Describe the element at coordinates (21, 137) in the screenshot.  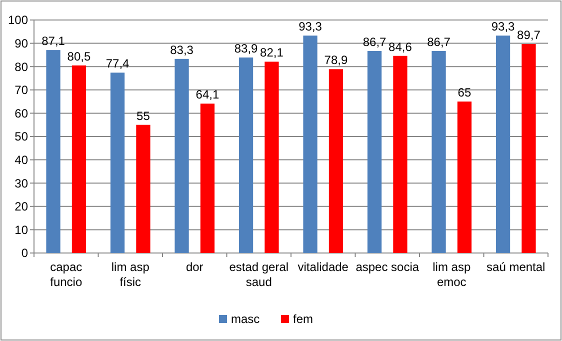
I see `y-tick-label: 50` at that location.